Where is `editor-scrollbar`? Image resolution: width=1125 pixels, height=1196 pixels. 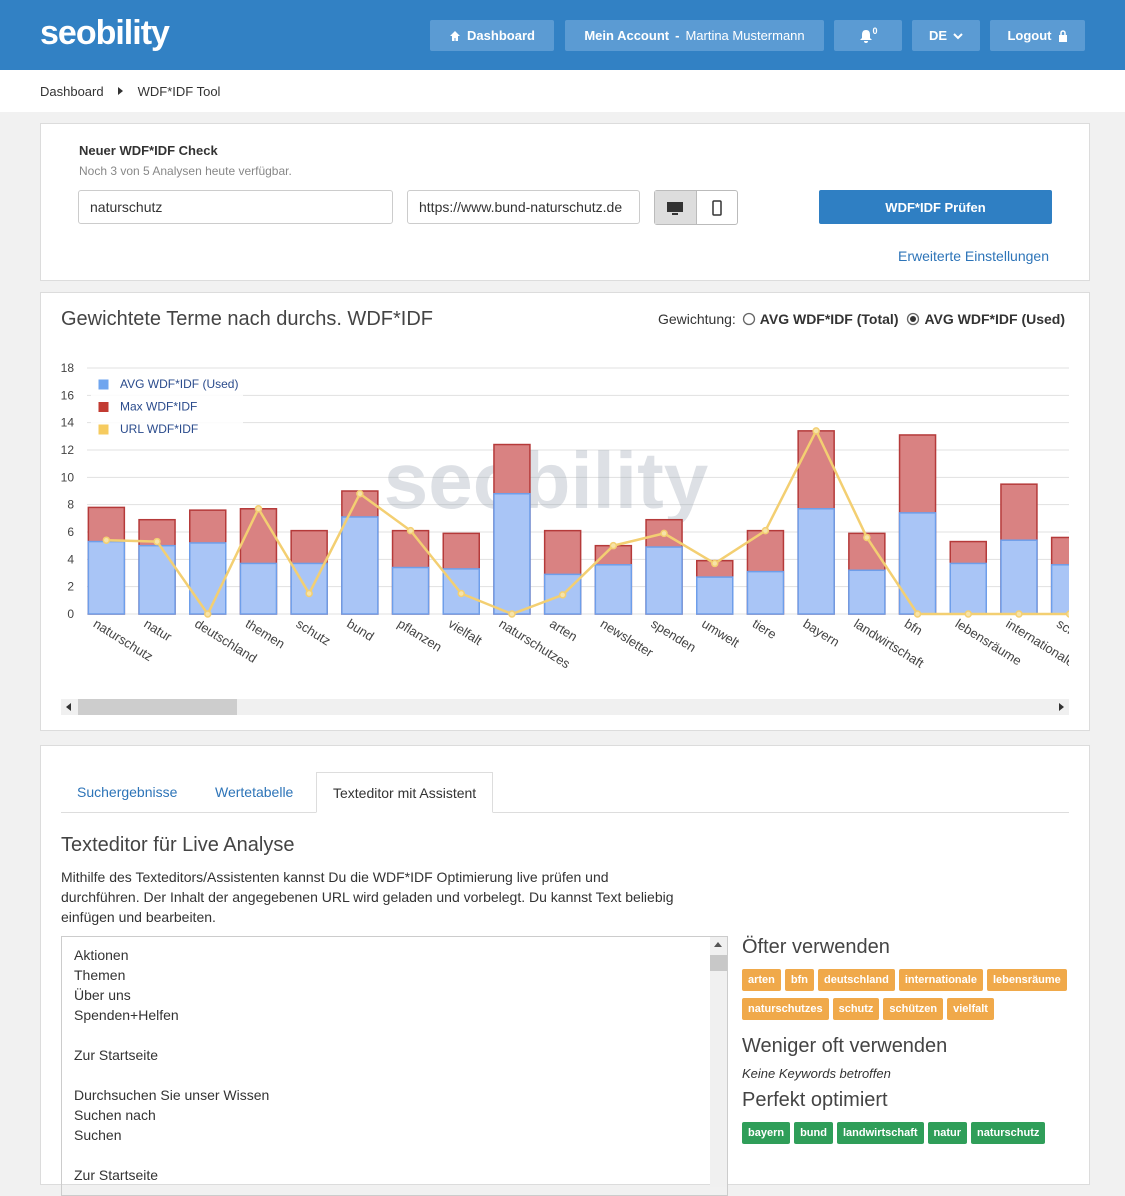 editor-scrollbar is located at coordinates (718, 1062).